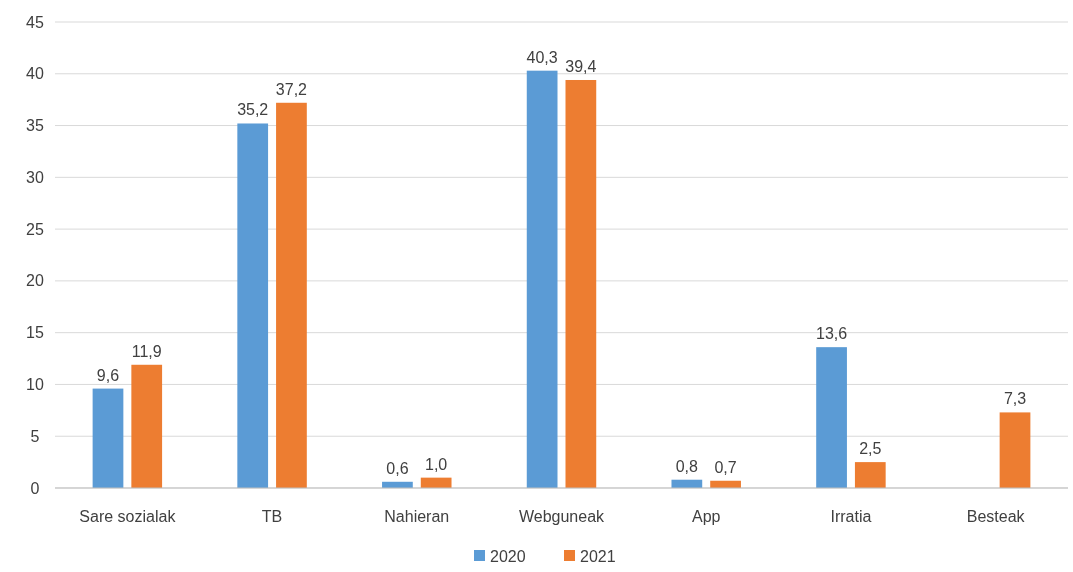 The image size is (1073, 572). Describe the element at coordinates (562, 516) in the screenshot. I see `x-tick-label: Webguneak` at that location.